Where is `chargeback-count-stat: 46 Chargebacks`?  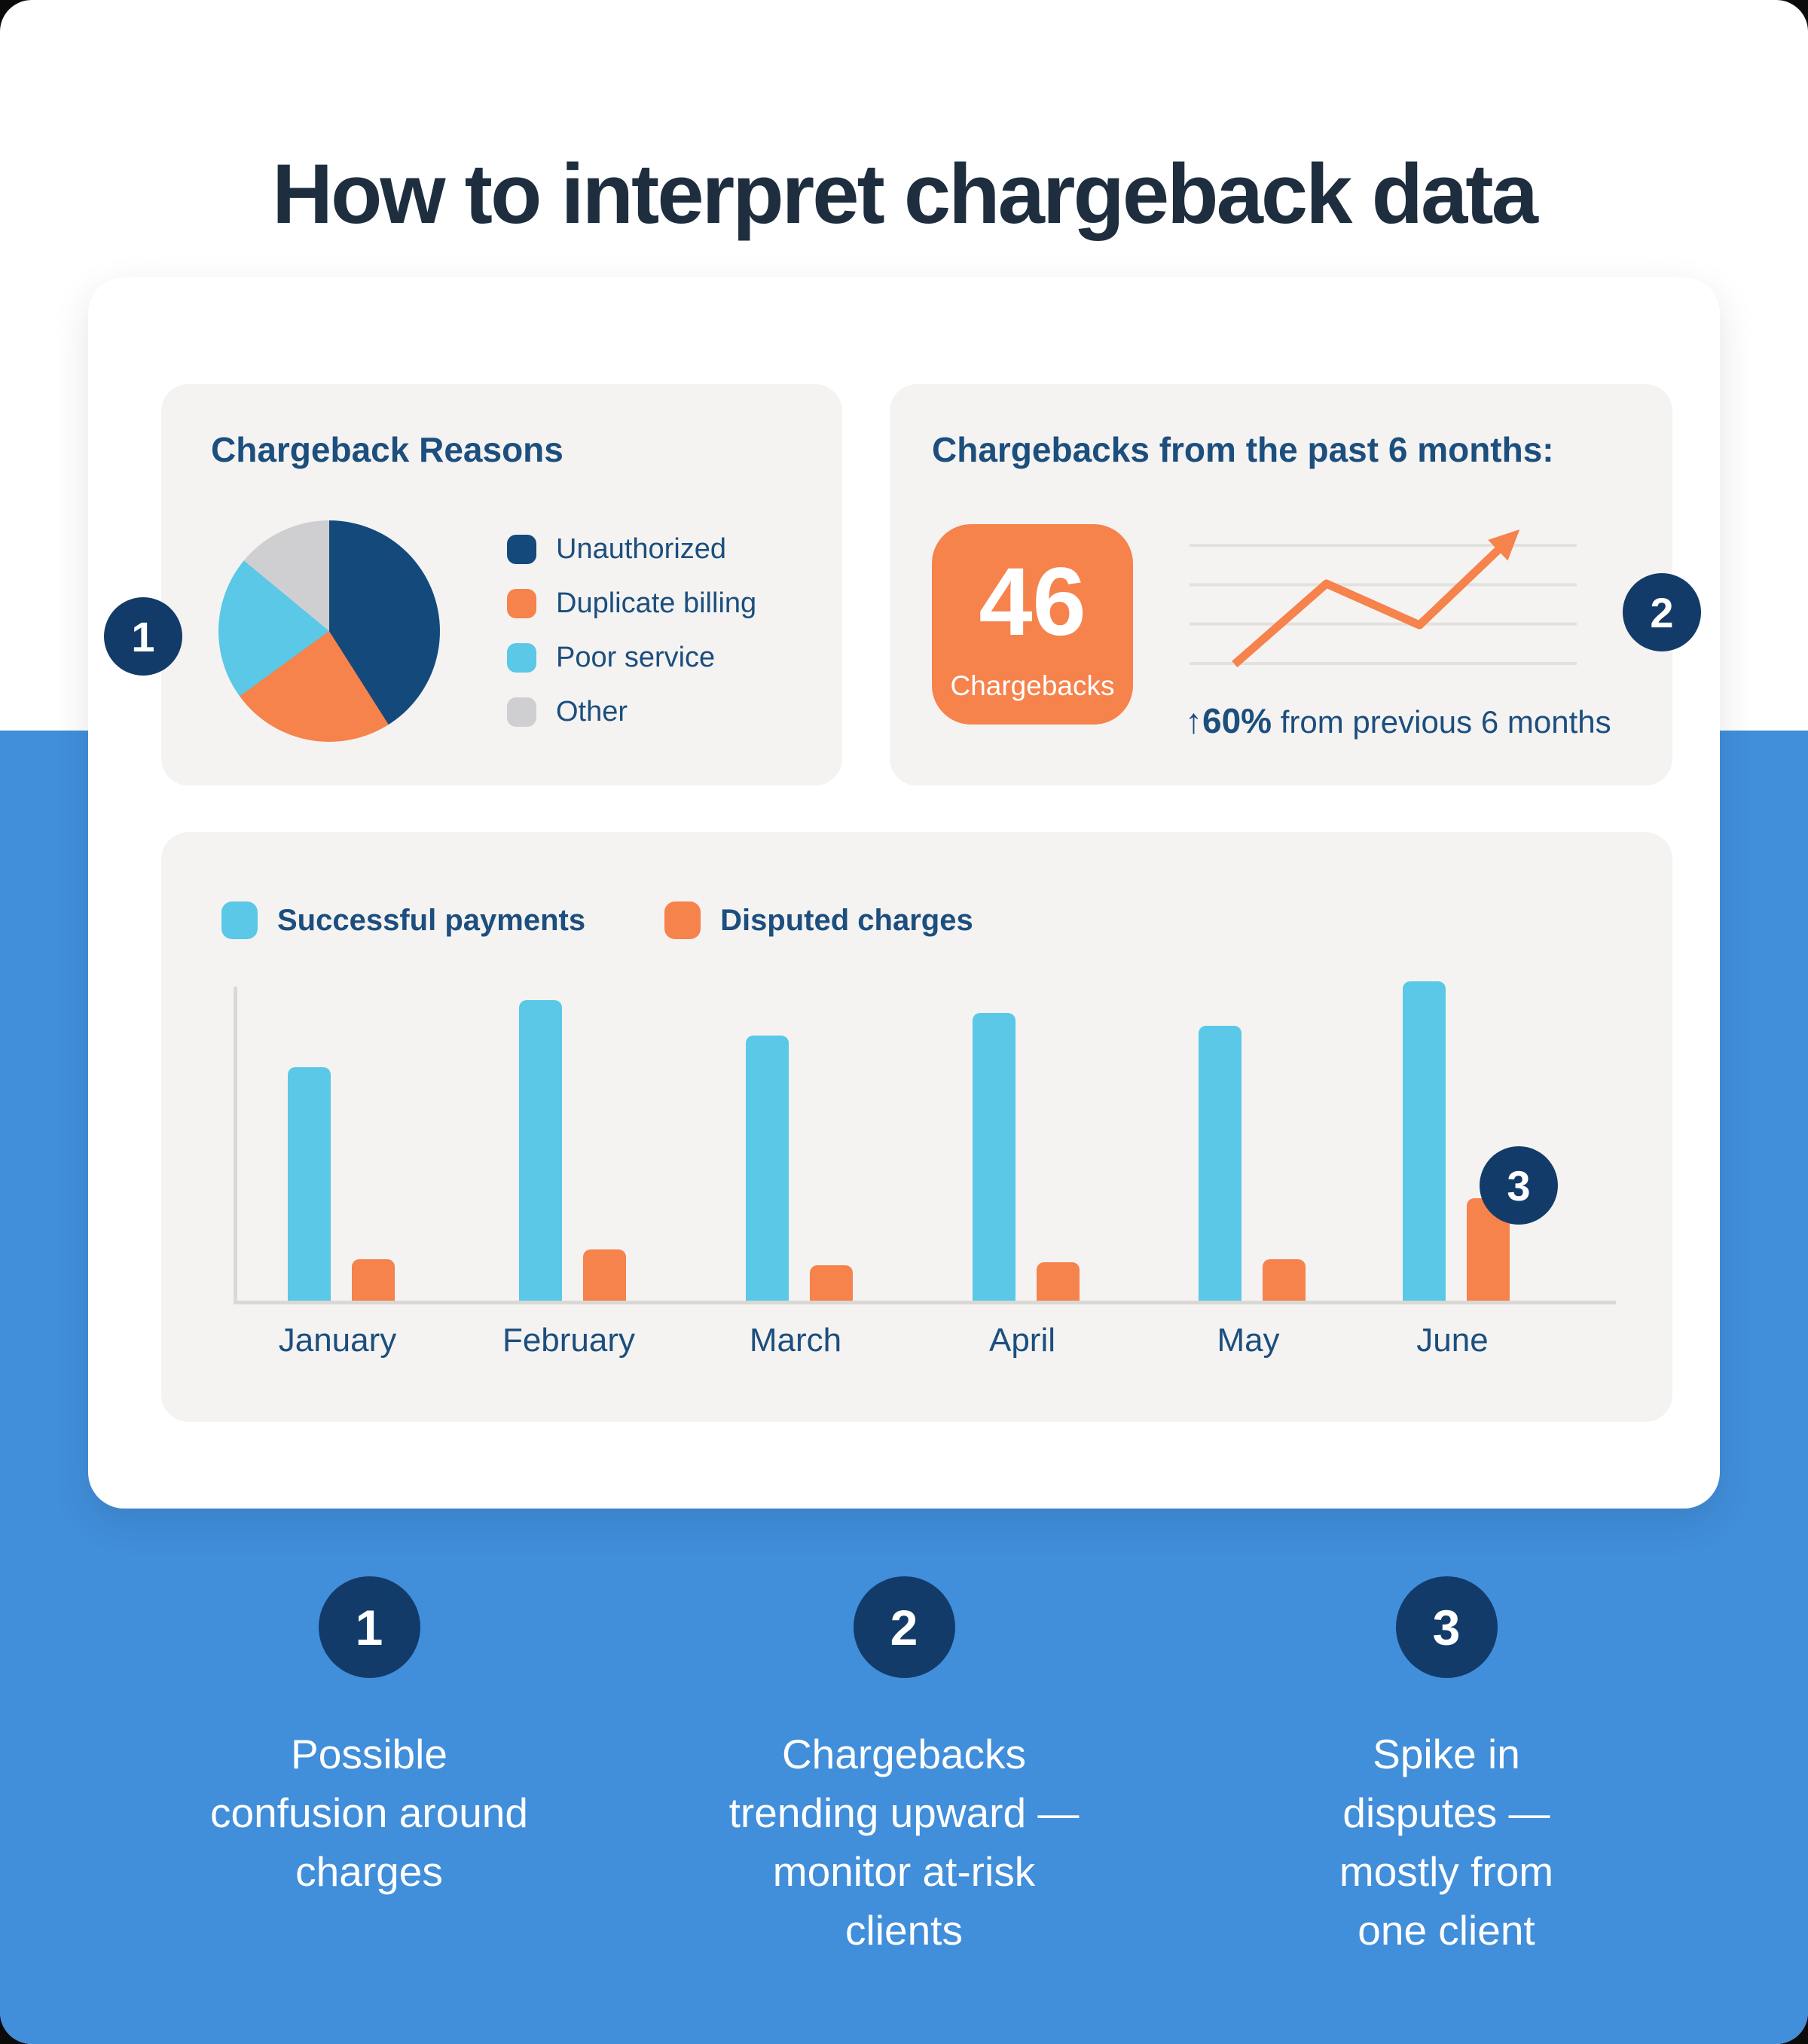
chargeback-count-stat: 46 Chargebacks is located at coordinates (1032, 624).